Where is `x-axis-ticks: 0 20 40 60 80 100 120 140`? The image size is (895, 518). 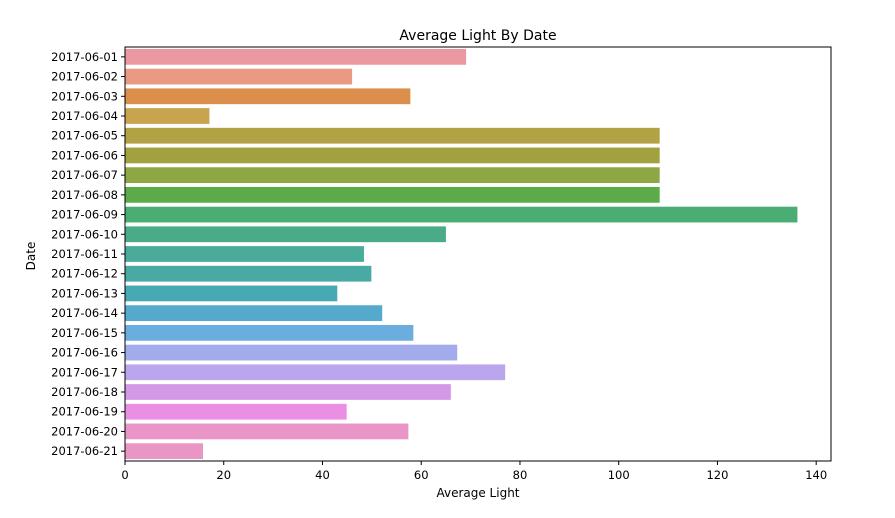
x-axis-ticks: 0 20 40 60 80 100 120 140 is located at coordinates (474, 471).